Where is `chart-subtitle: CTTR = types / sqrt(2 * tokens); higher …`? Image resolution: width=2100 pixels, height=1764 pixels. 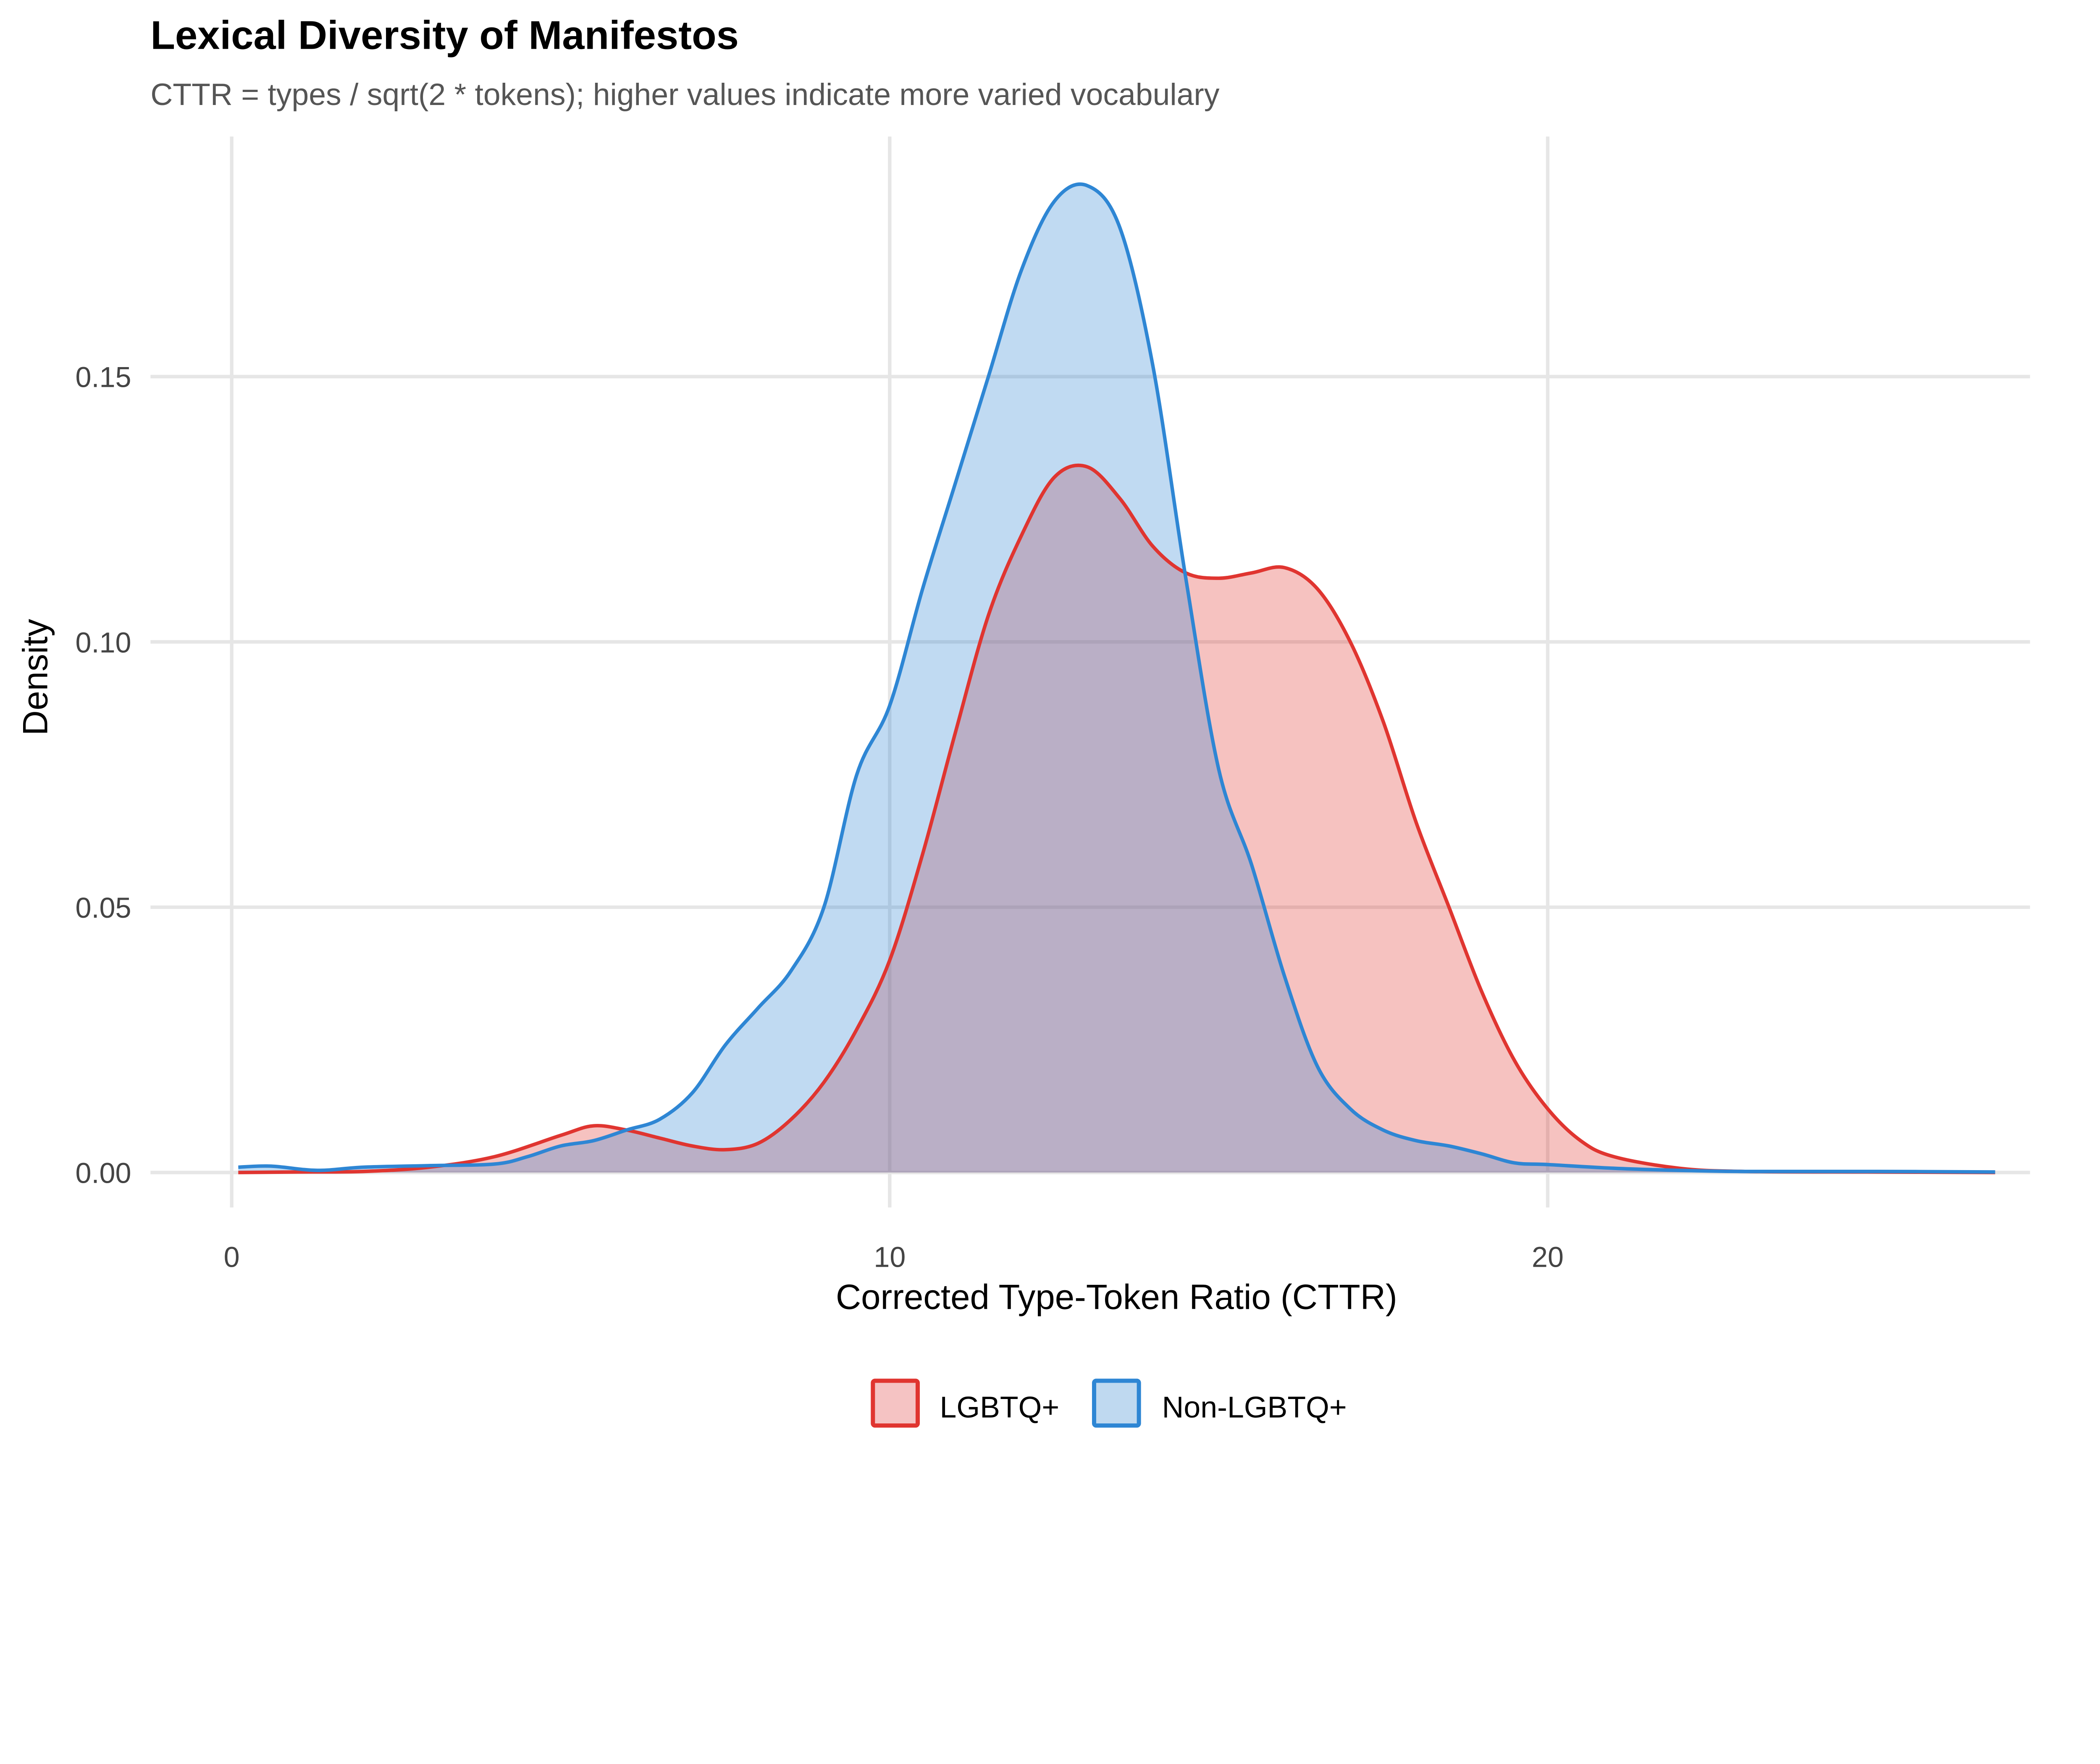 chart-subtitle: CTTR = types / sqrt(2 * tokens); higher … is located at coordinates (685, 94).